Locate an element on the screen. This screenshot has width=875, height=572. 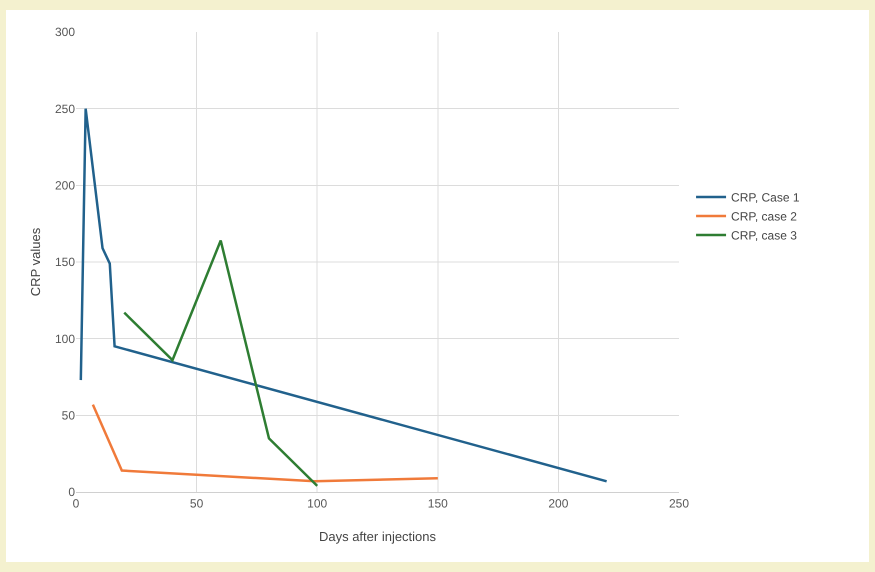
x-tick-label: 250 is located at coordinates (679, 503).